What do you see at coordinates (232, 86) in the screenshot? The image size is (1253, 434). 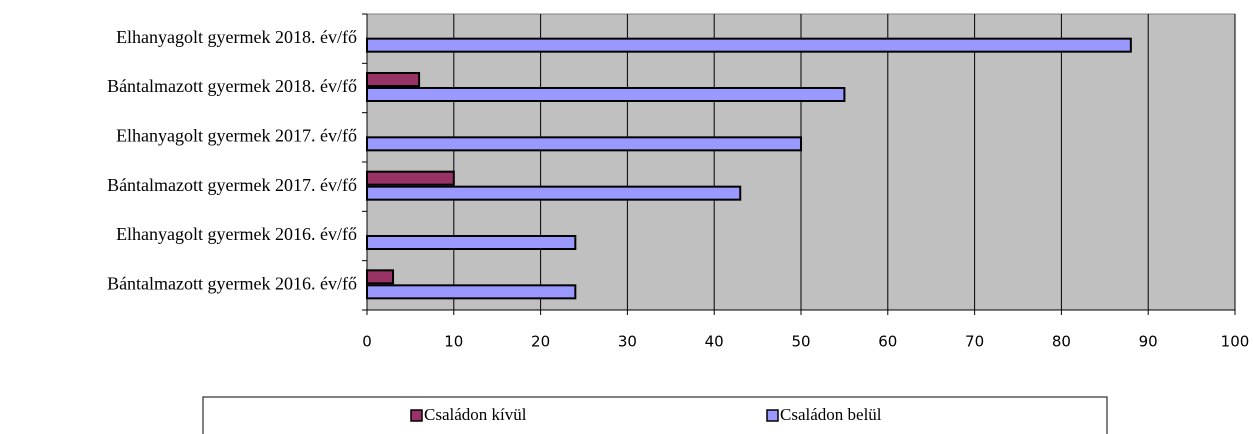 I see `y-tick-label: Bántalmazott gyermek 2018. év/fő` at bounding box center [232, 86].